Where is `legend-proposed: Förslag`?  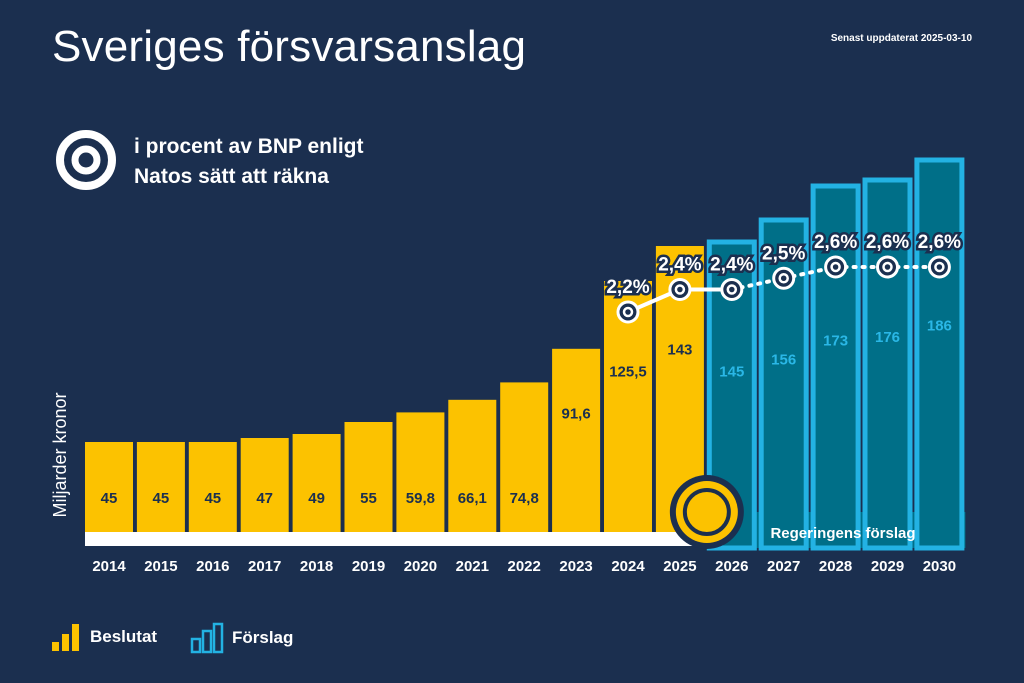 legend-proposed: Förslag is located at coordinates (241, 638).